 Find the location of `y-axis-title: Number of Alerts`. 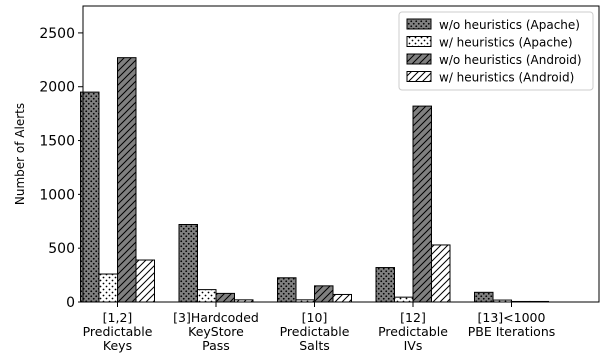

y-axis-title: Number of Alerts is located at coordinates (20, 154).